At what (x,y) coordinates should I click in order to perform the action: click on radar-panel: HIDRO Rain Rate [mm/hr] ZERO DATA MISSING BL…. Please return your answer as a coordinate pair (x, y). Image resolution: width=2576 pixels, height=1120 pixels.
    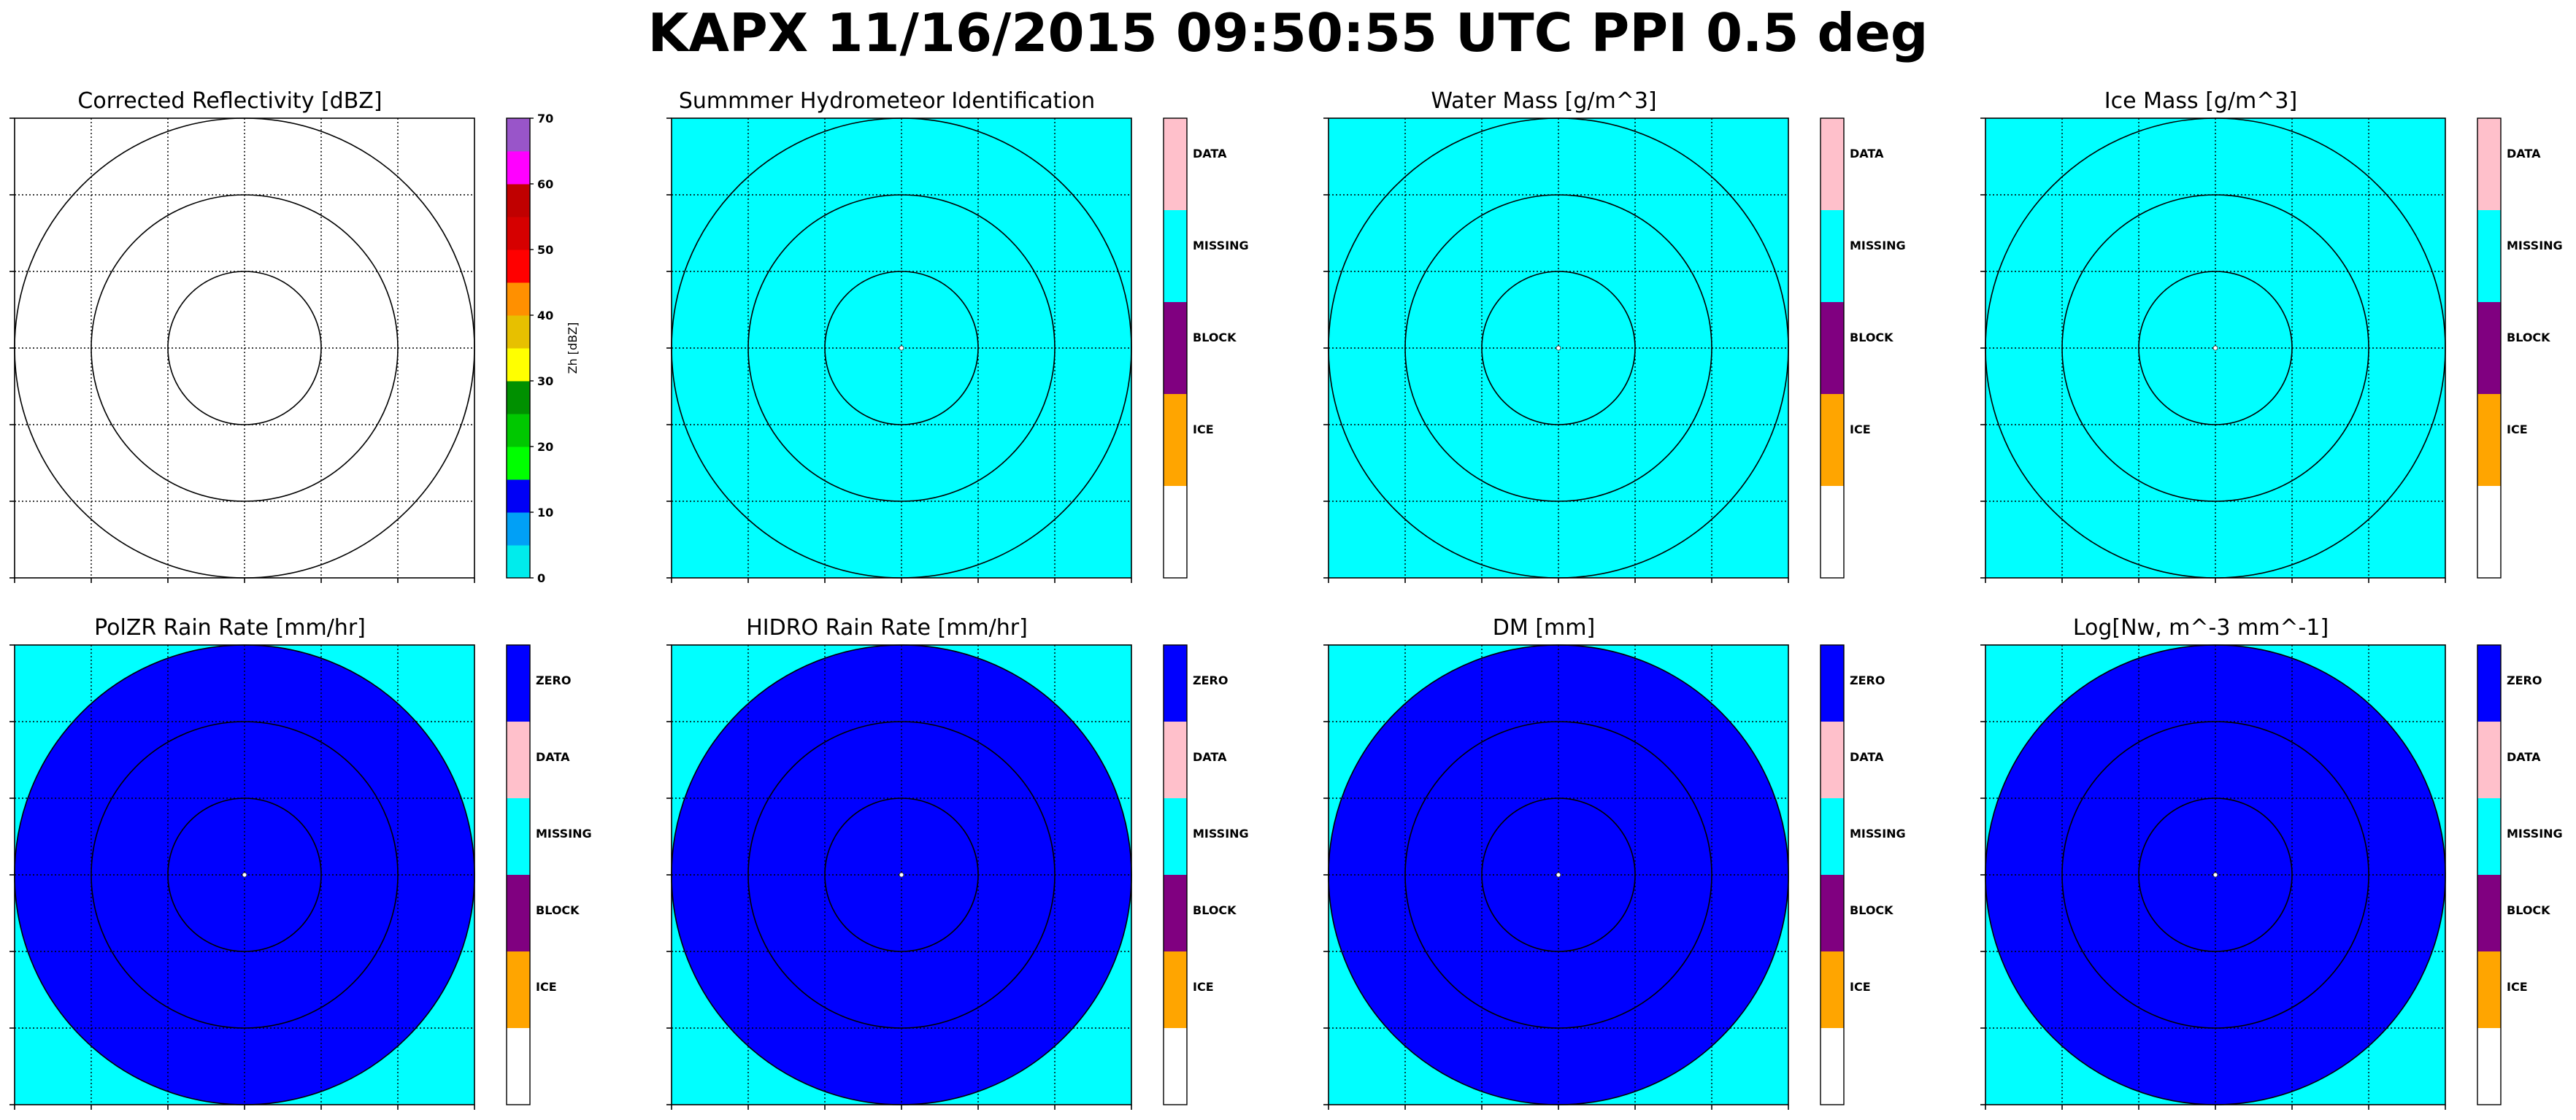
    Looking at the image, I should click on (953, 863).